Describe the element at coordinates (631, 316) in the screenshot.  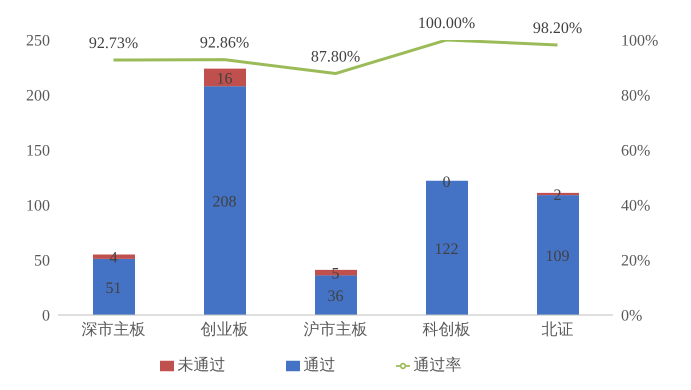
I see `y2-tick-label: 0%` at that location.